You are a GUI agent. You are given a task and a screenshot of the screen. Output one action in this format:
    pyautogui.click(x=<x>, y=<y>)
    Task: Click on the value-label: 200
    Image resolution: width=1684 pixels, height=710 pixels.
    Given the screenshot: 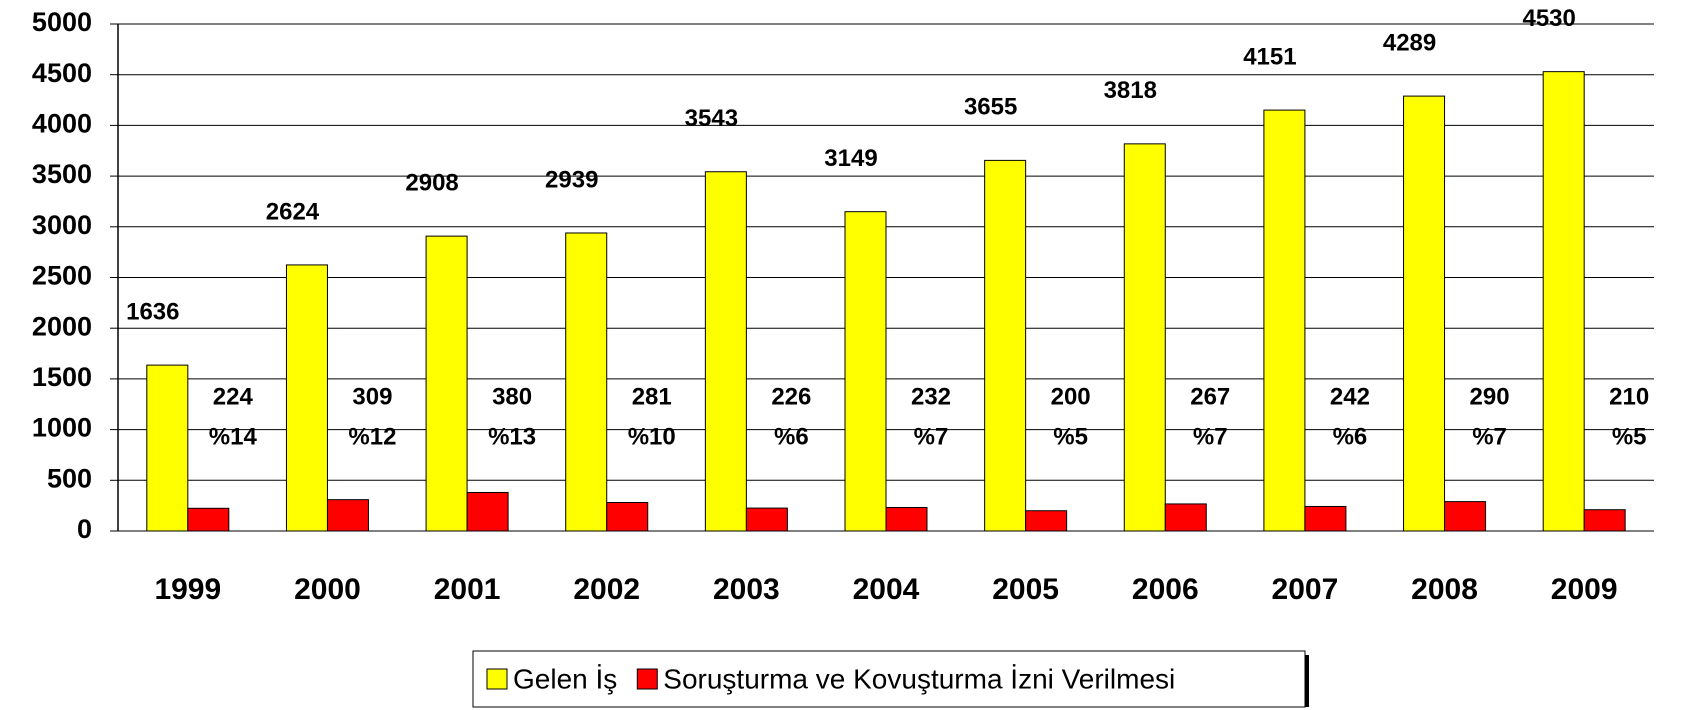 What is the action you would take?
    pyautogui.click(x=1071, y=396)
    